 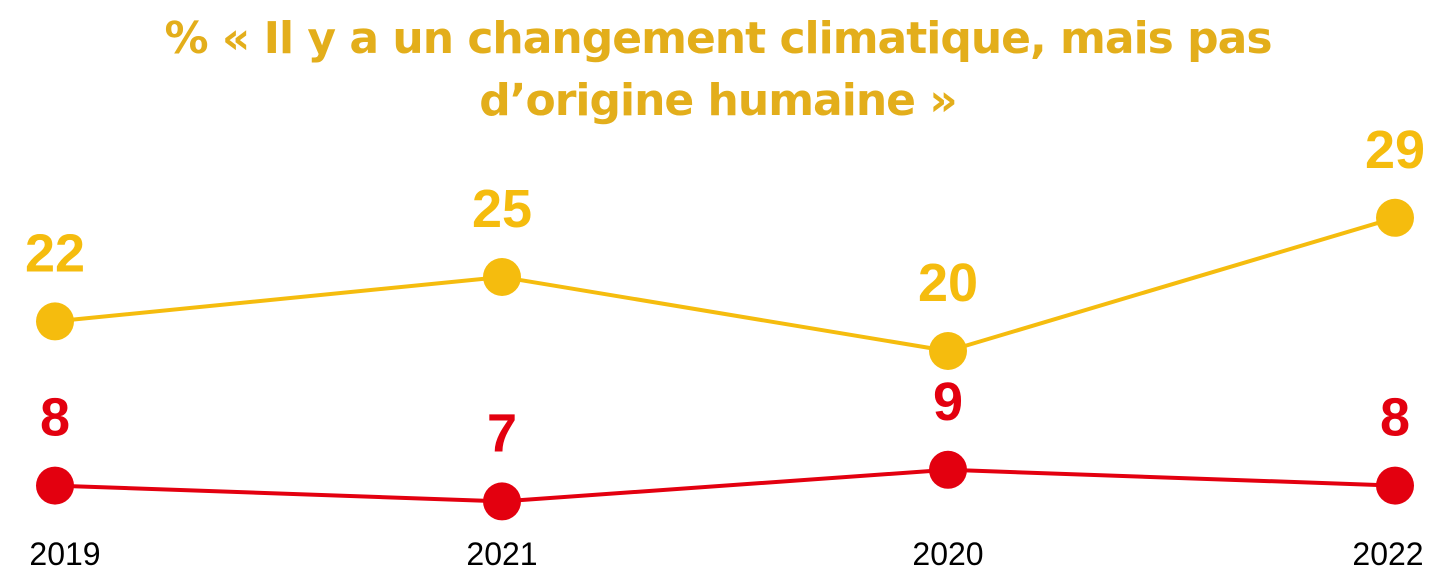 I want to click on data-point-s1-2020, so click(x=948, y=351).